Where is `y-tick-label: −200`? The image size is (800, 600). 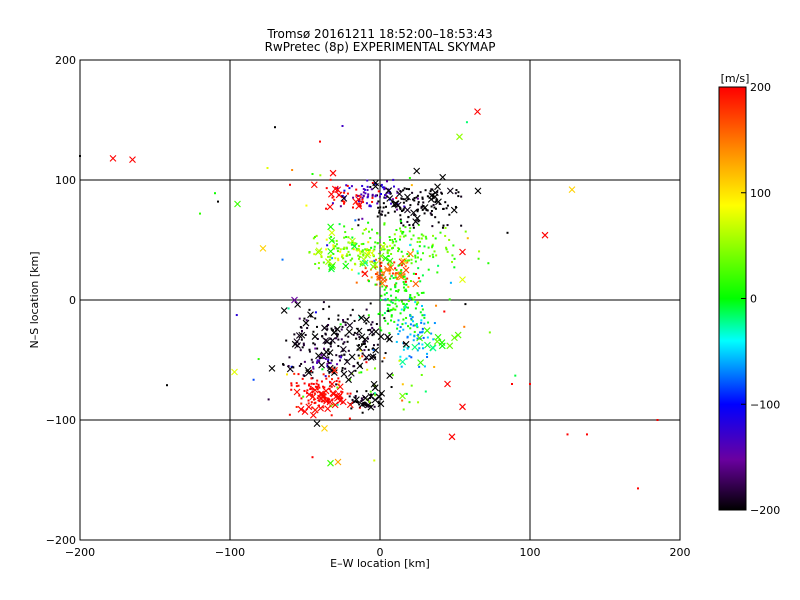 y-tick-label: −200 is located at coordinates (61, 540).